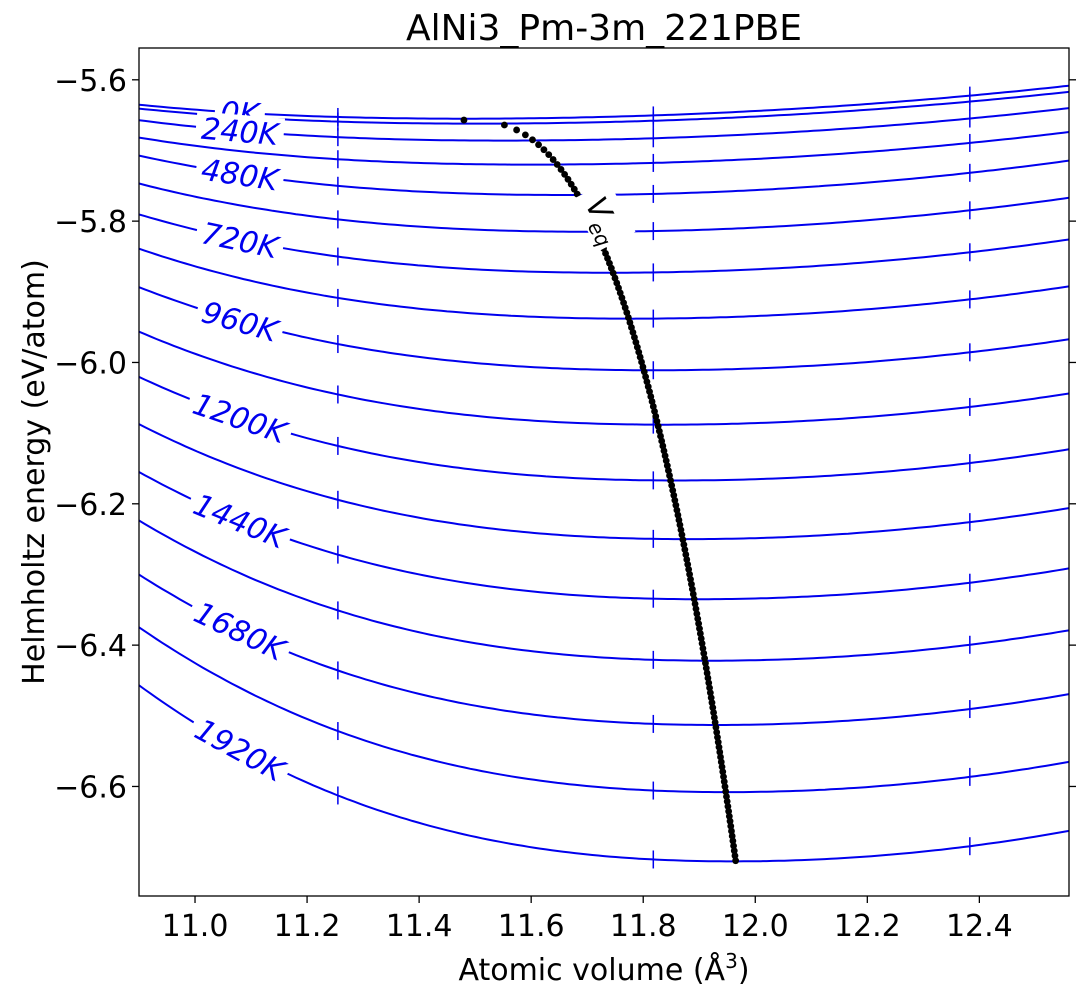  What do you see at coordinates (755, 926) in the screenshot?
I see `x-tick-label: 12.0` at bounding box center [755, 926].